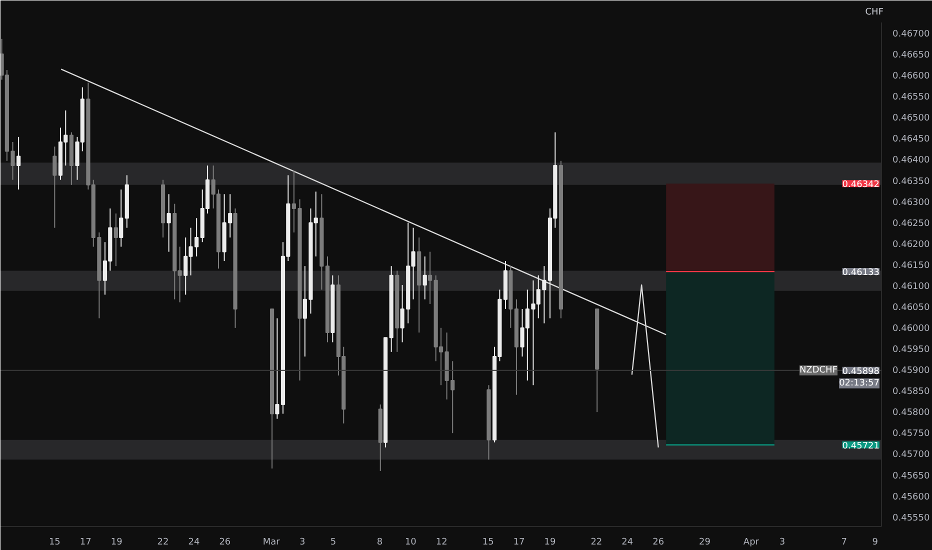 The image size is (932, 550). Describe the element at coordinates (911, 35) in the screenshot. I see `y-tick-label: 0.46700` at that location.